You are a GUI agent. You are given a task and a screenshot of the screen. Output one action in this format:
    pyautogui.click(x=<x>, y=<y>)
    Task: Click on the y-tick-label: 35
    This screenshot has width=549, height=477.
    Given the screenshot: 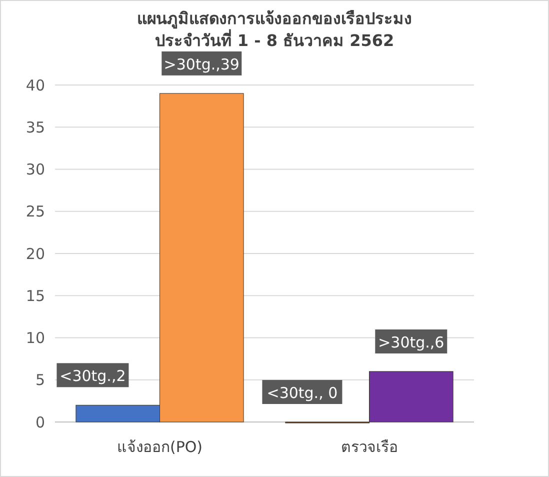 What is the action you would take?
    pyautogui.click(x=35, y=127)
    